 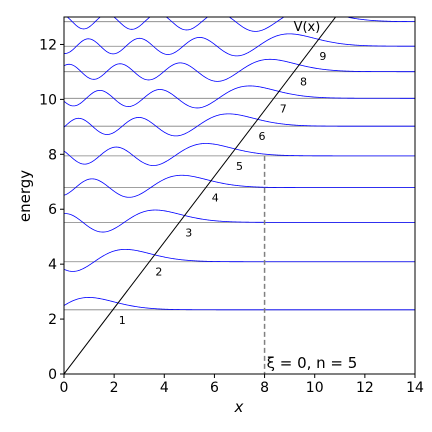 I want to click on x-tick-label: 14, so click(x=415, y=388).